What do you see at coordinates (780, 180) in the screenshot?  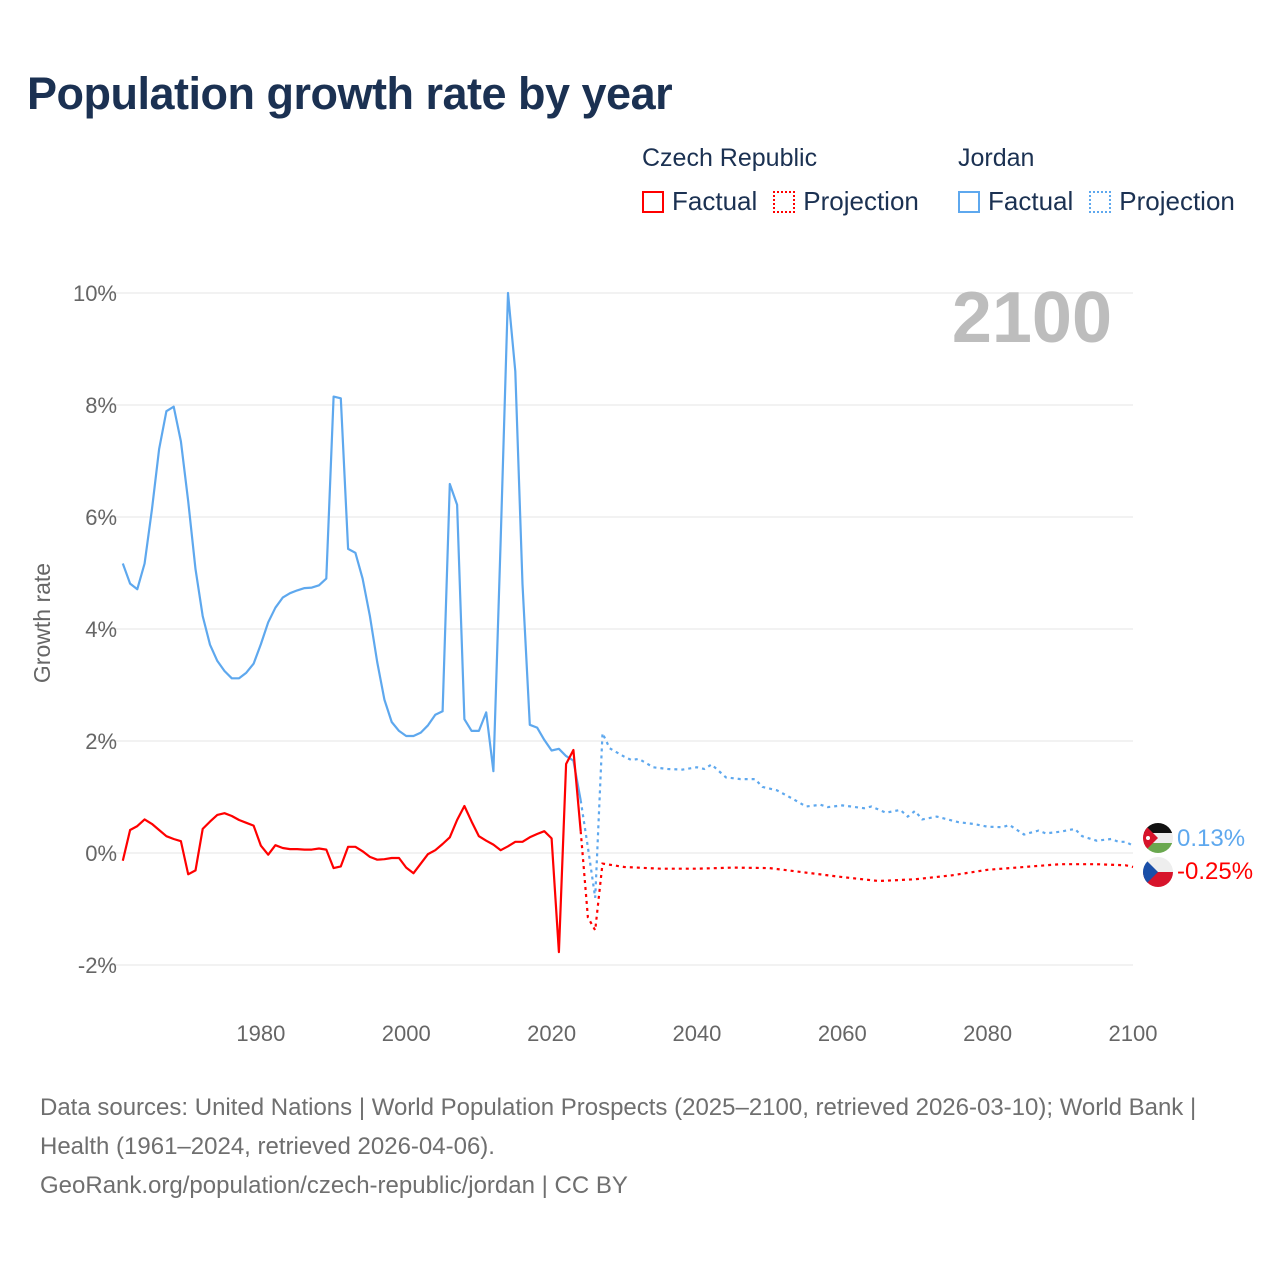 I see `legend-czech-republic: Czech Republic Factual Projection` at bounding box center [780, 180].